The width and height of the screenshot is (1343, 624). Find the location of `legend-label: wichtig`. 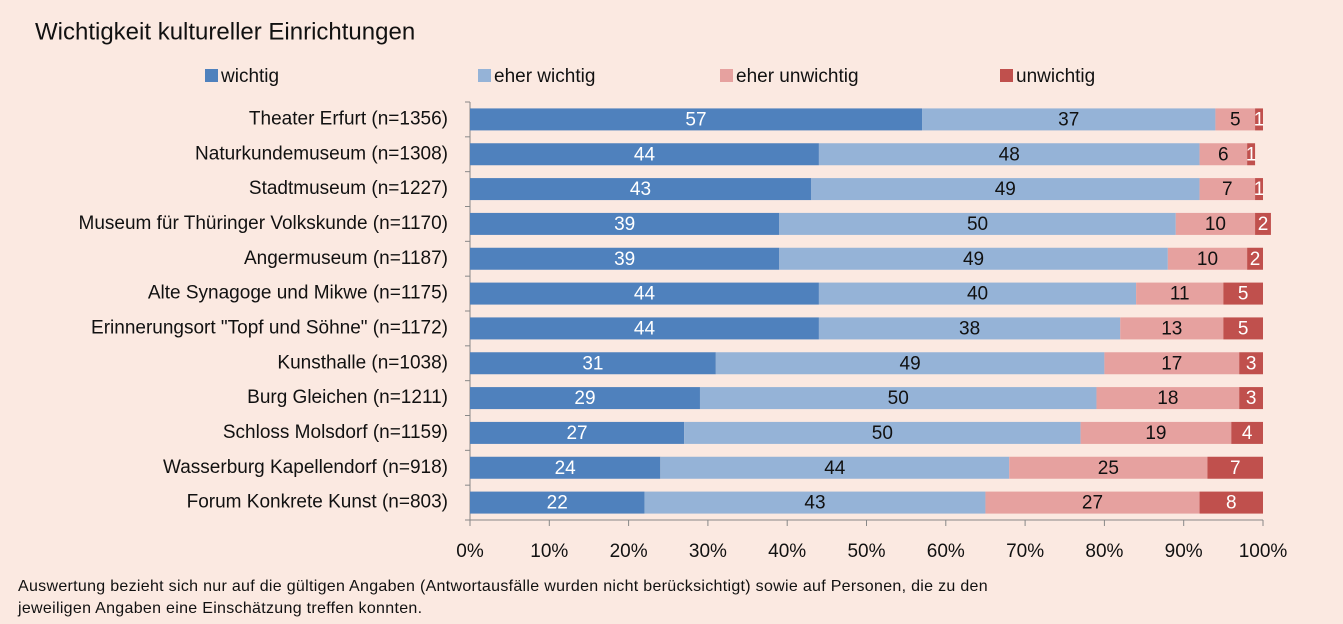

legend-label: wichtig is located at coordinates (249, 76).